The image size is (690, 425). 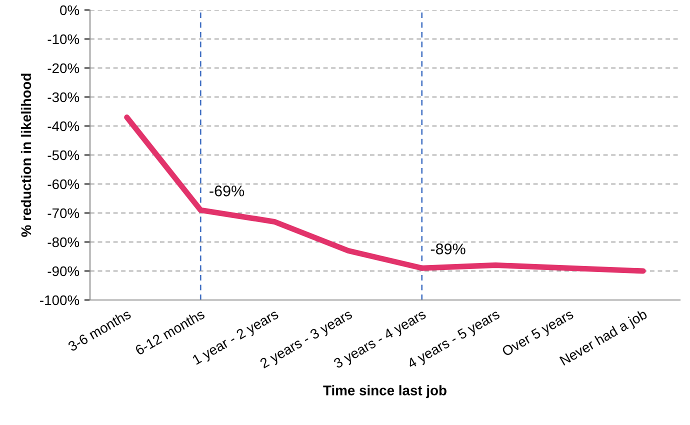 I want to click on y-tick-label: -50%, so click(x=64, y=155).